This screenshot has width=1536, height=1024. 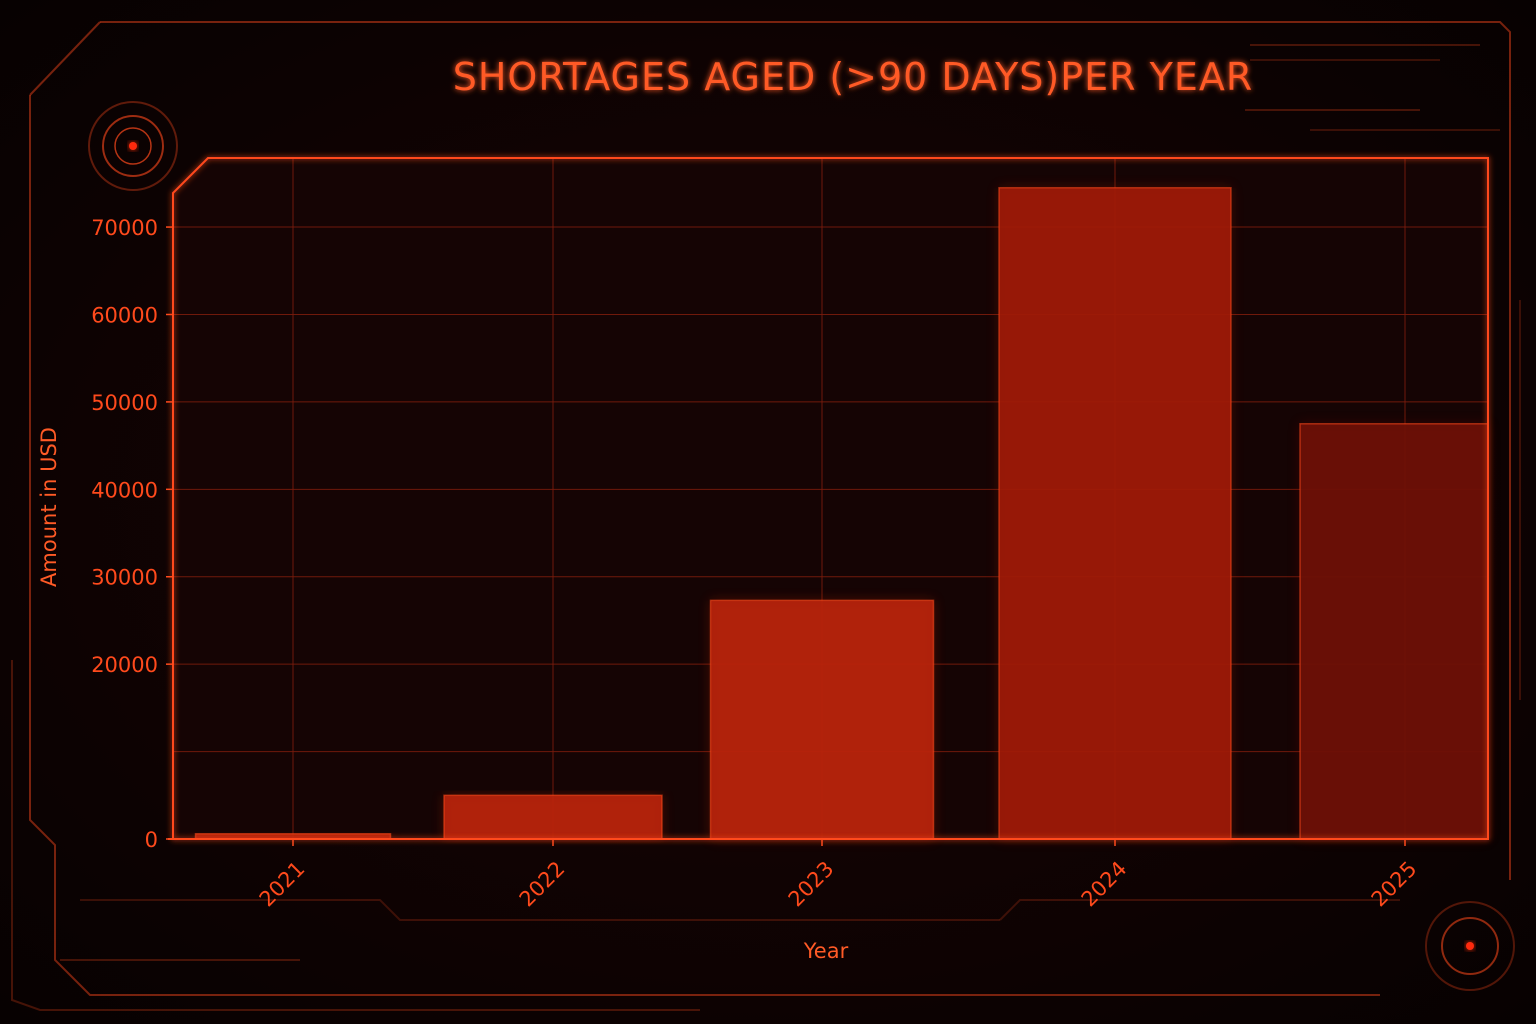 I want to click on y-tick-label: 0, so click(x=151, y=840).